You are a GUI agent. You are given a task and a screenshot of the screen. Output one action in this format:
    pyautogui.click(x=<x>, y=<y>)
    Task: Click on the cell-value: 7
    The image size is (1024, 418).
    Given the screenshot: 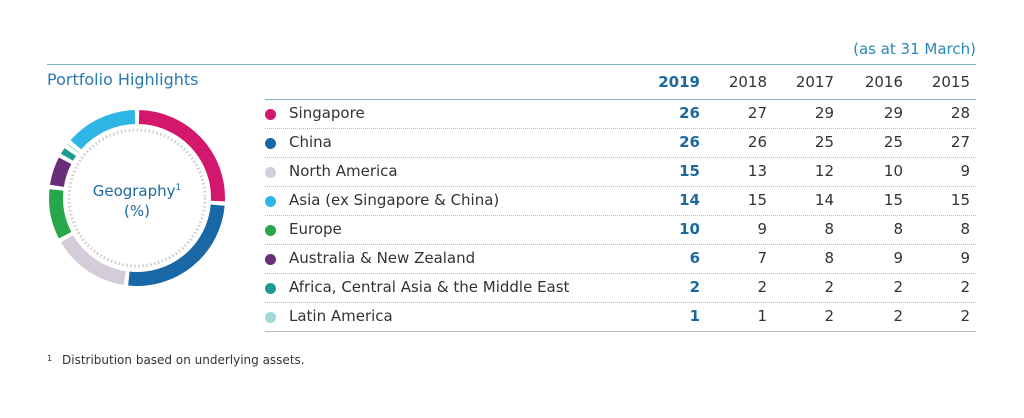 What is the action you would take?
    pyautogui.click(x=762, y=258)
    